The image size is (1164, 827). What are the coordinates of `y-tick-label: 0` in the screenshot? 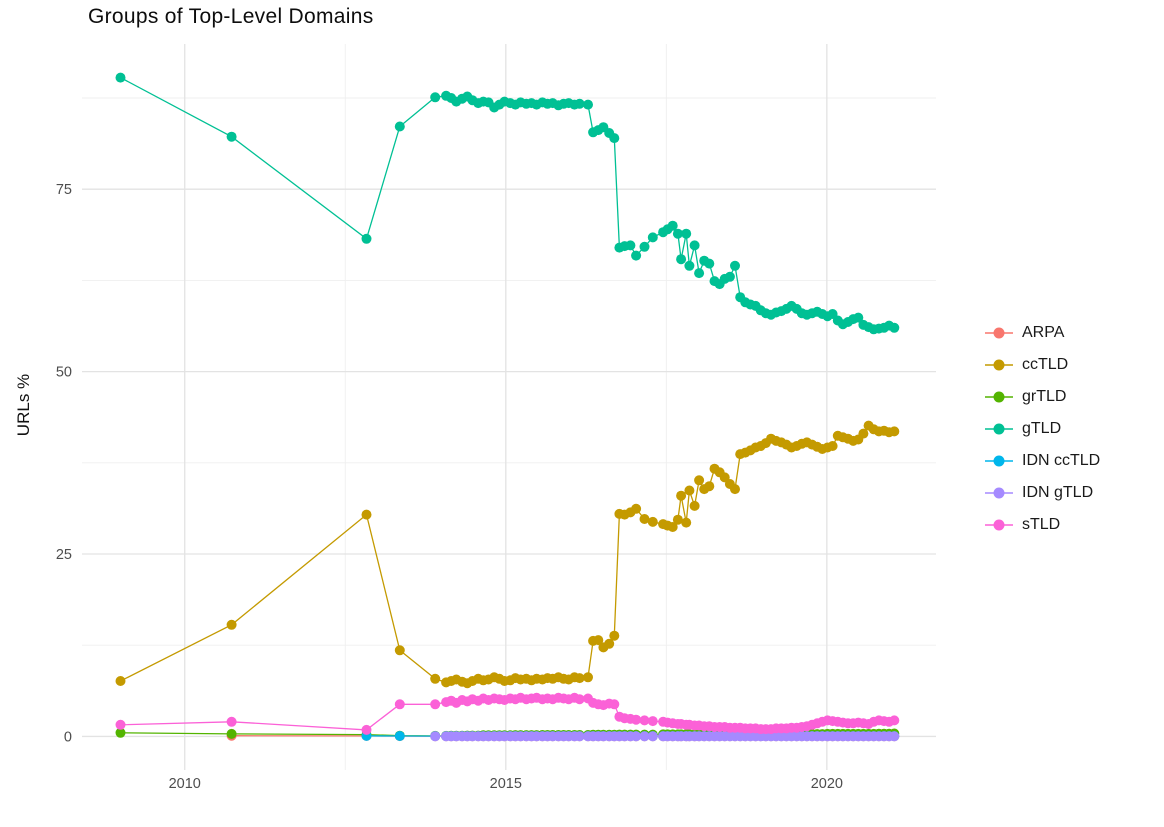 It's located at (68, 737).